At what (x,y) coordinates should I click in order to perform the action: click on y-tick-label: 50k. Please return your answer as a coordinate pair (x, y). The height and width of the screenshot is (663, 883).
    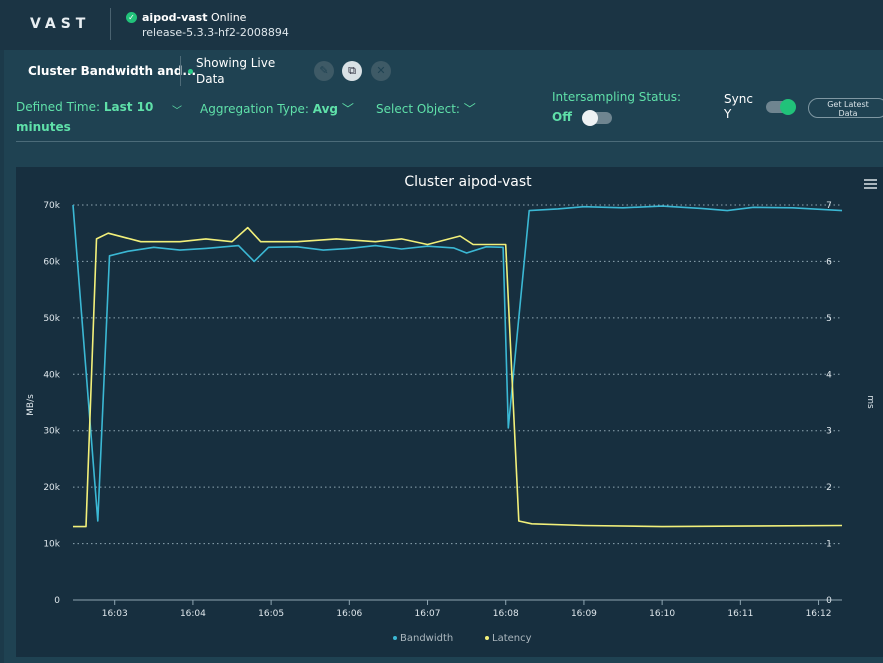
    Looking at the image, I should click on (51, 319).